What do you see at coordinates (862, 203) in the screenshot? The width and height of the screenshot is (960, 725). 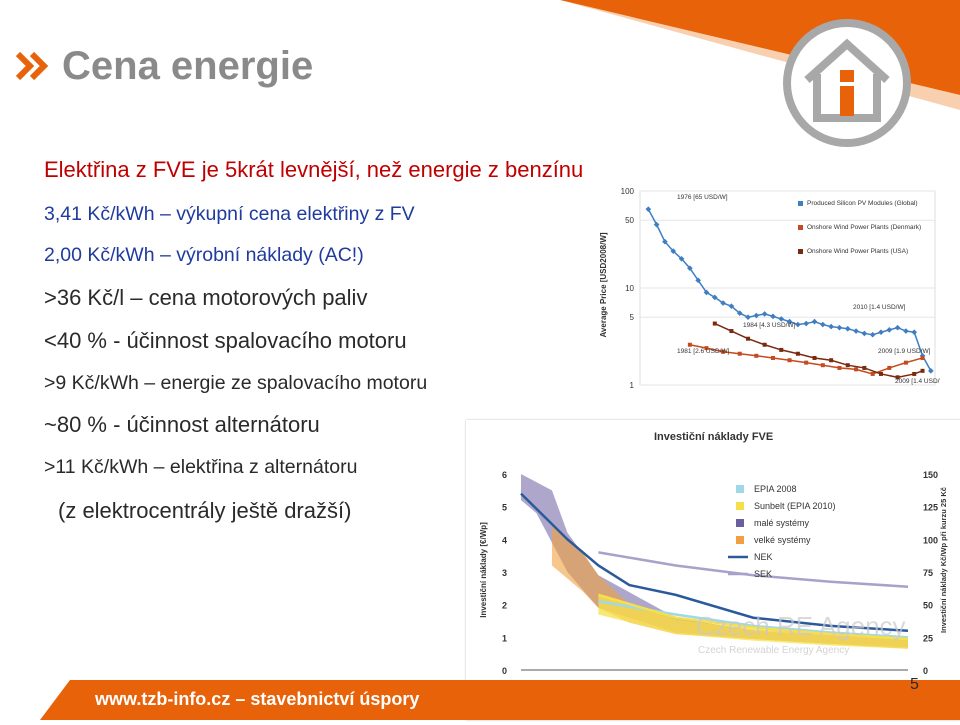 I see `legend-label: Produced Silicon PV Modules (Global)` at bounding box center [862, 203].